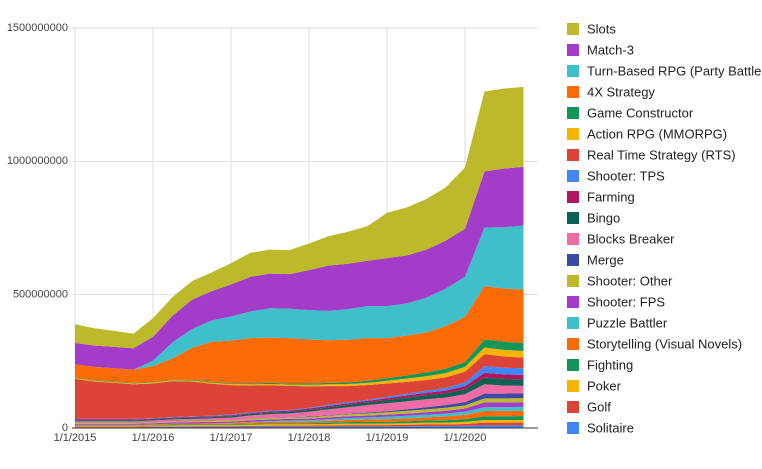  What do you see at coordinates (153, 438) in the screenshot?
I see `x-tick-label: 1/1/2016` at bounding box center [153, 438].